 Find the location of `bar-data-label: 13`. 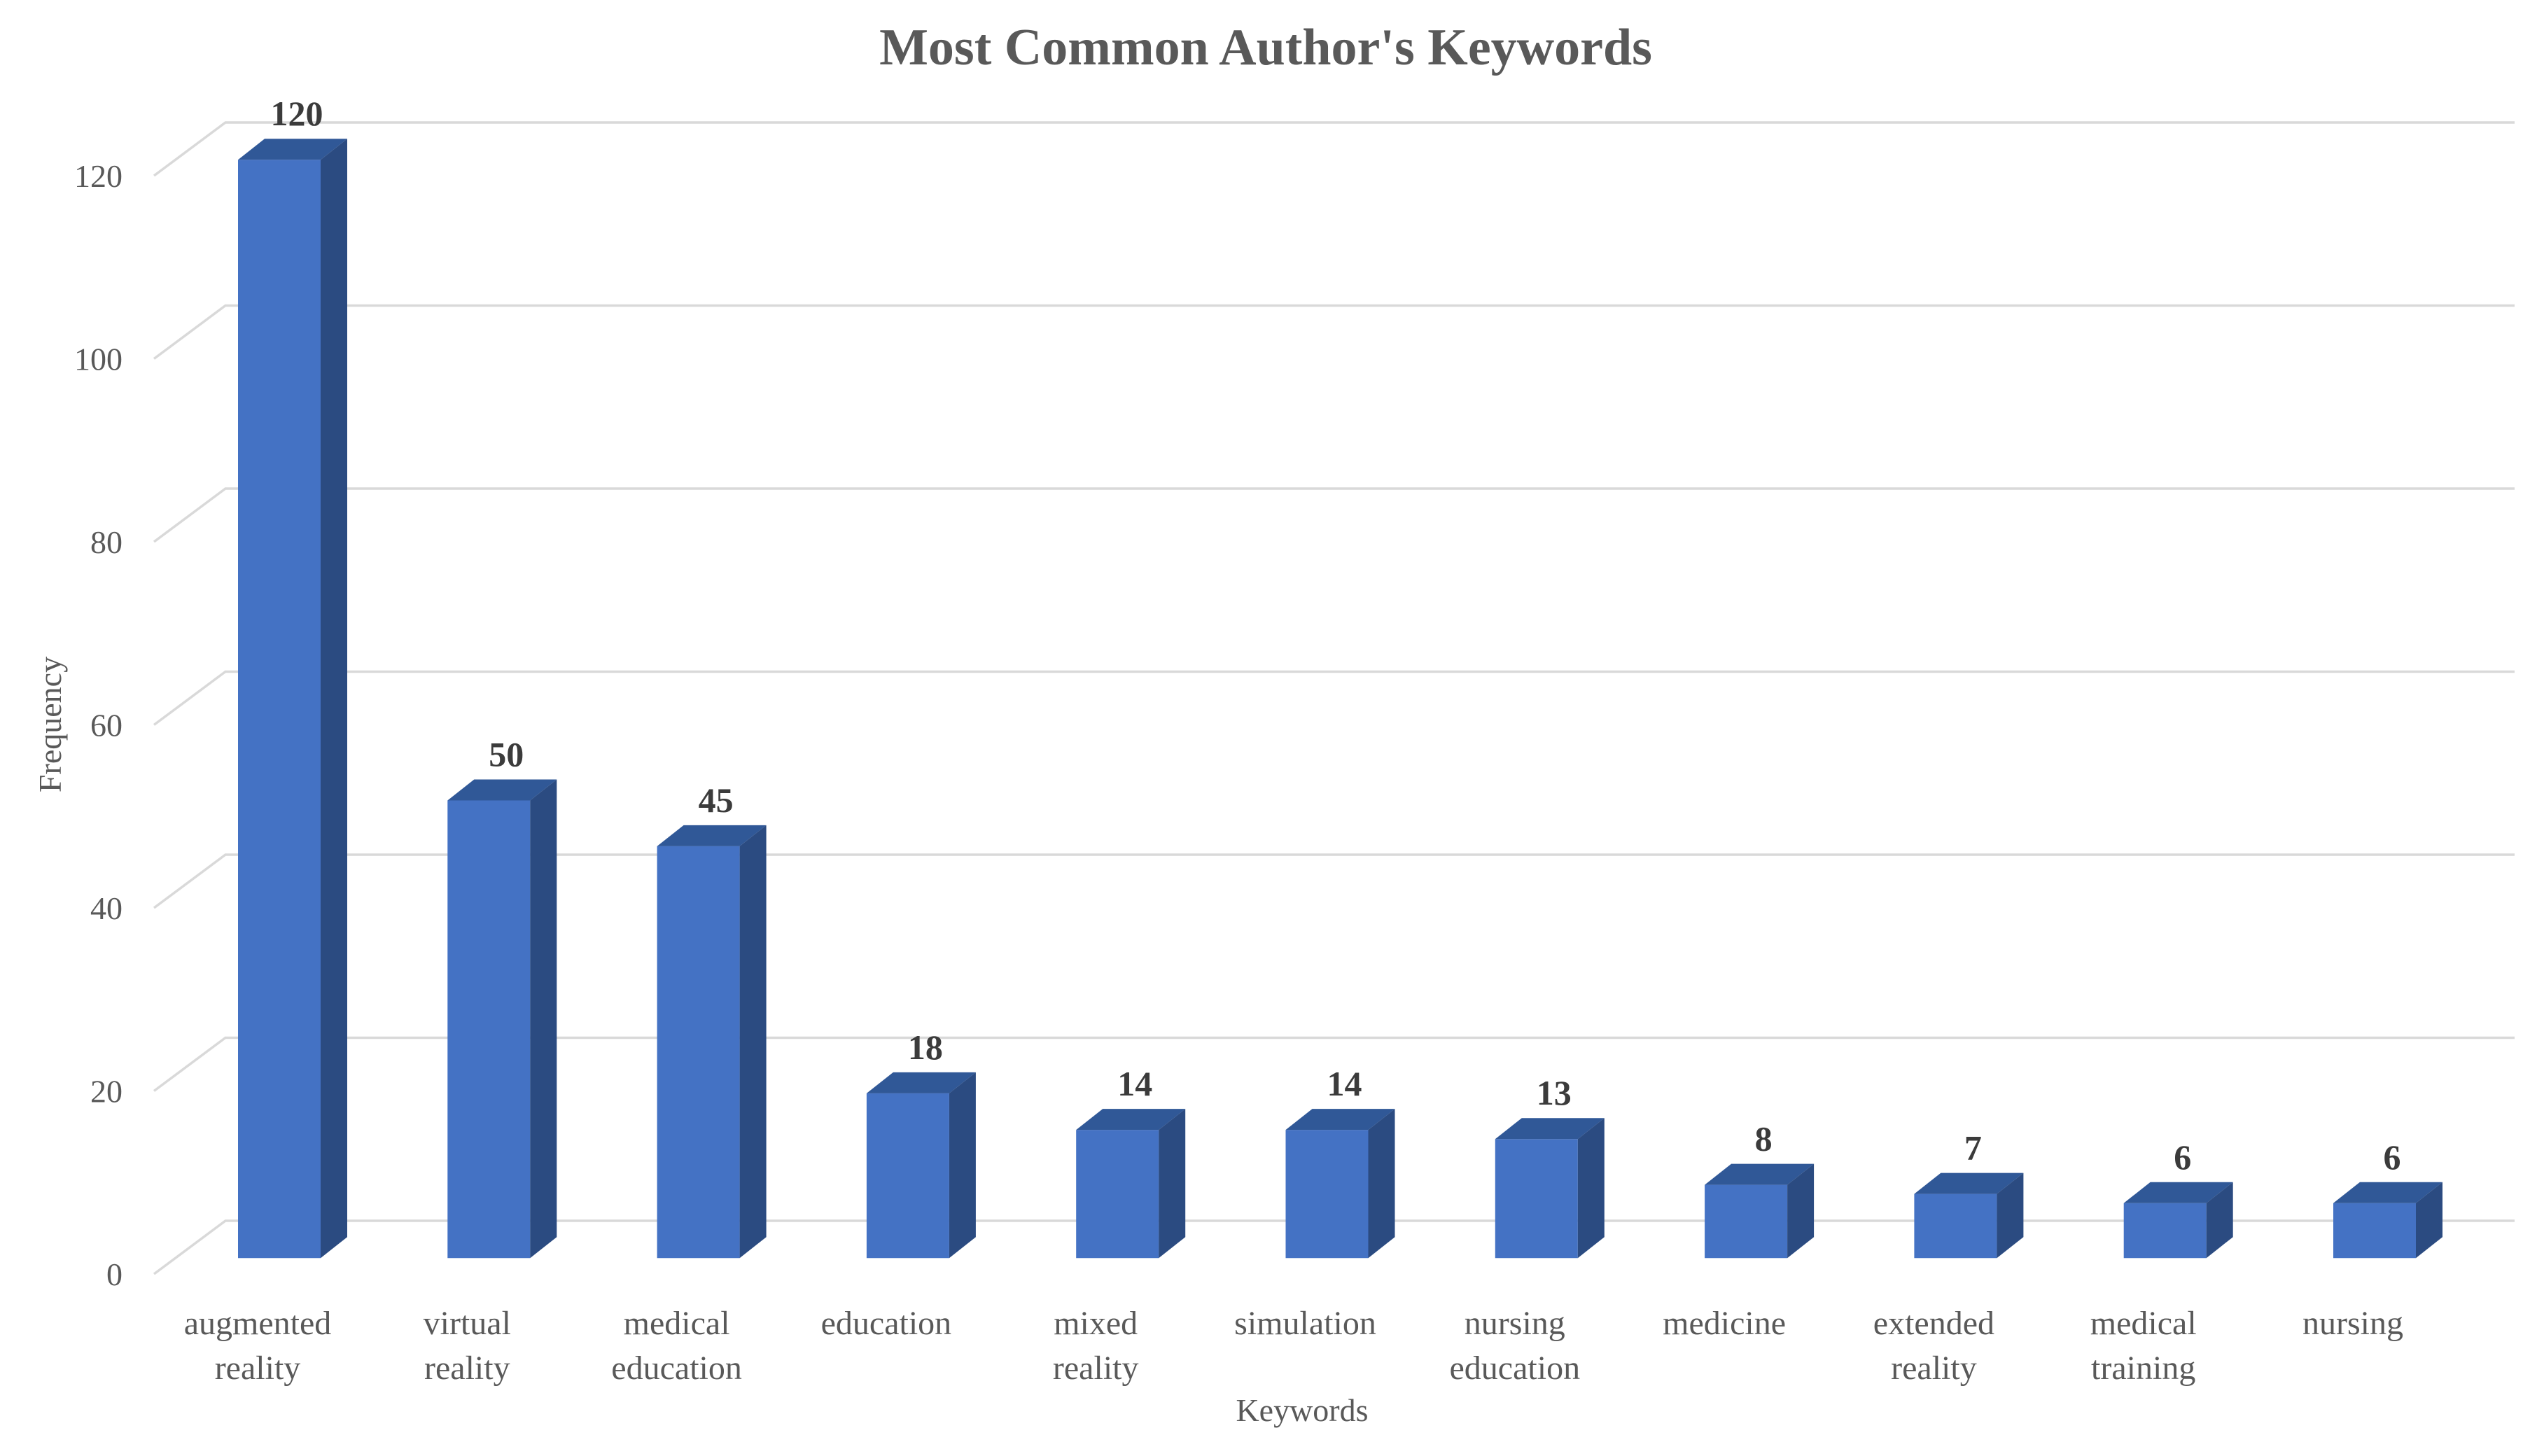

bar-data-label: 13 is located at coordinates (1554, 1092).